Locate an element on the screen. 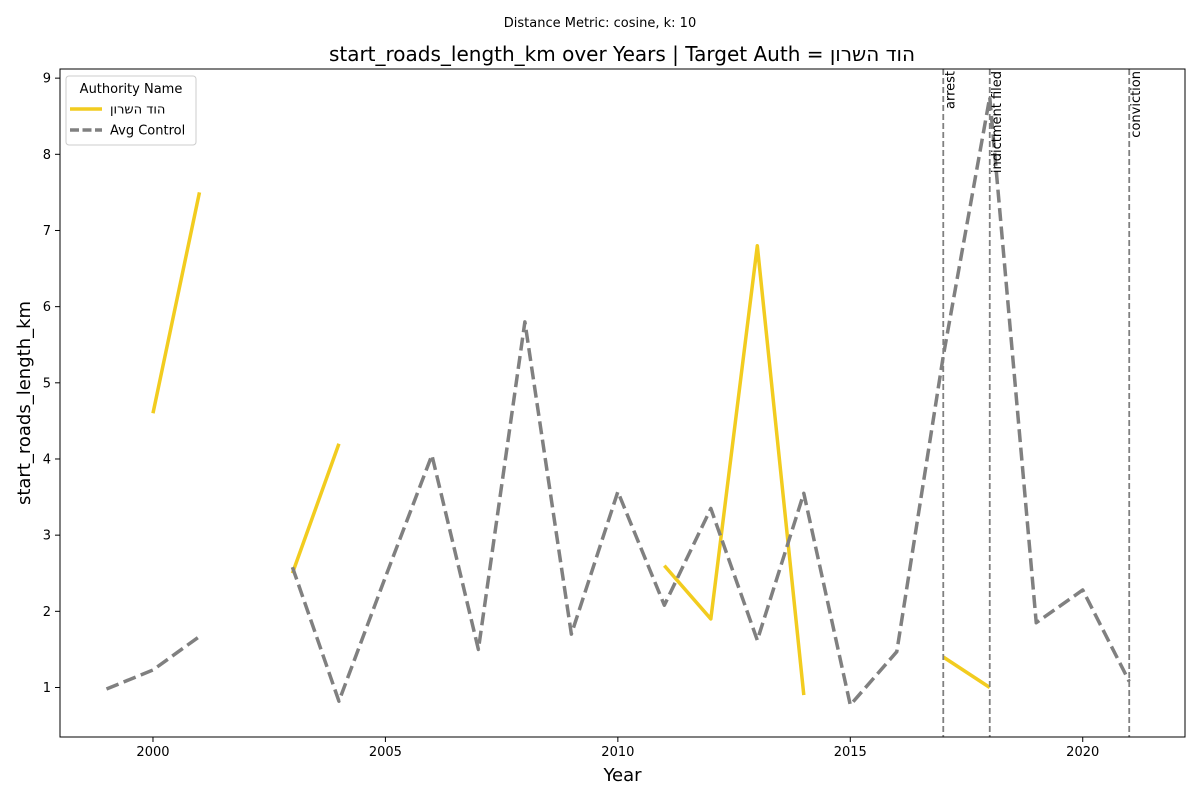  y-tick-label: 2 is located at coordinates (47, 612).